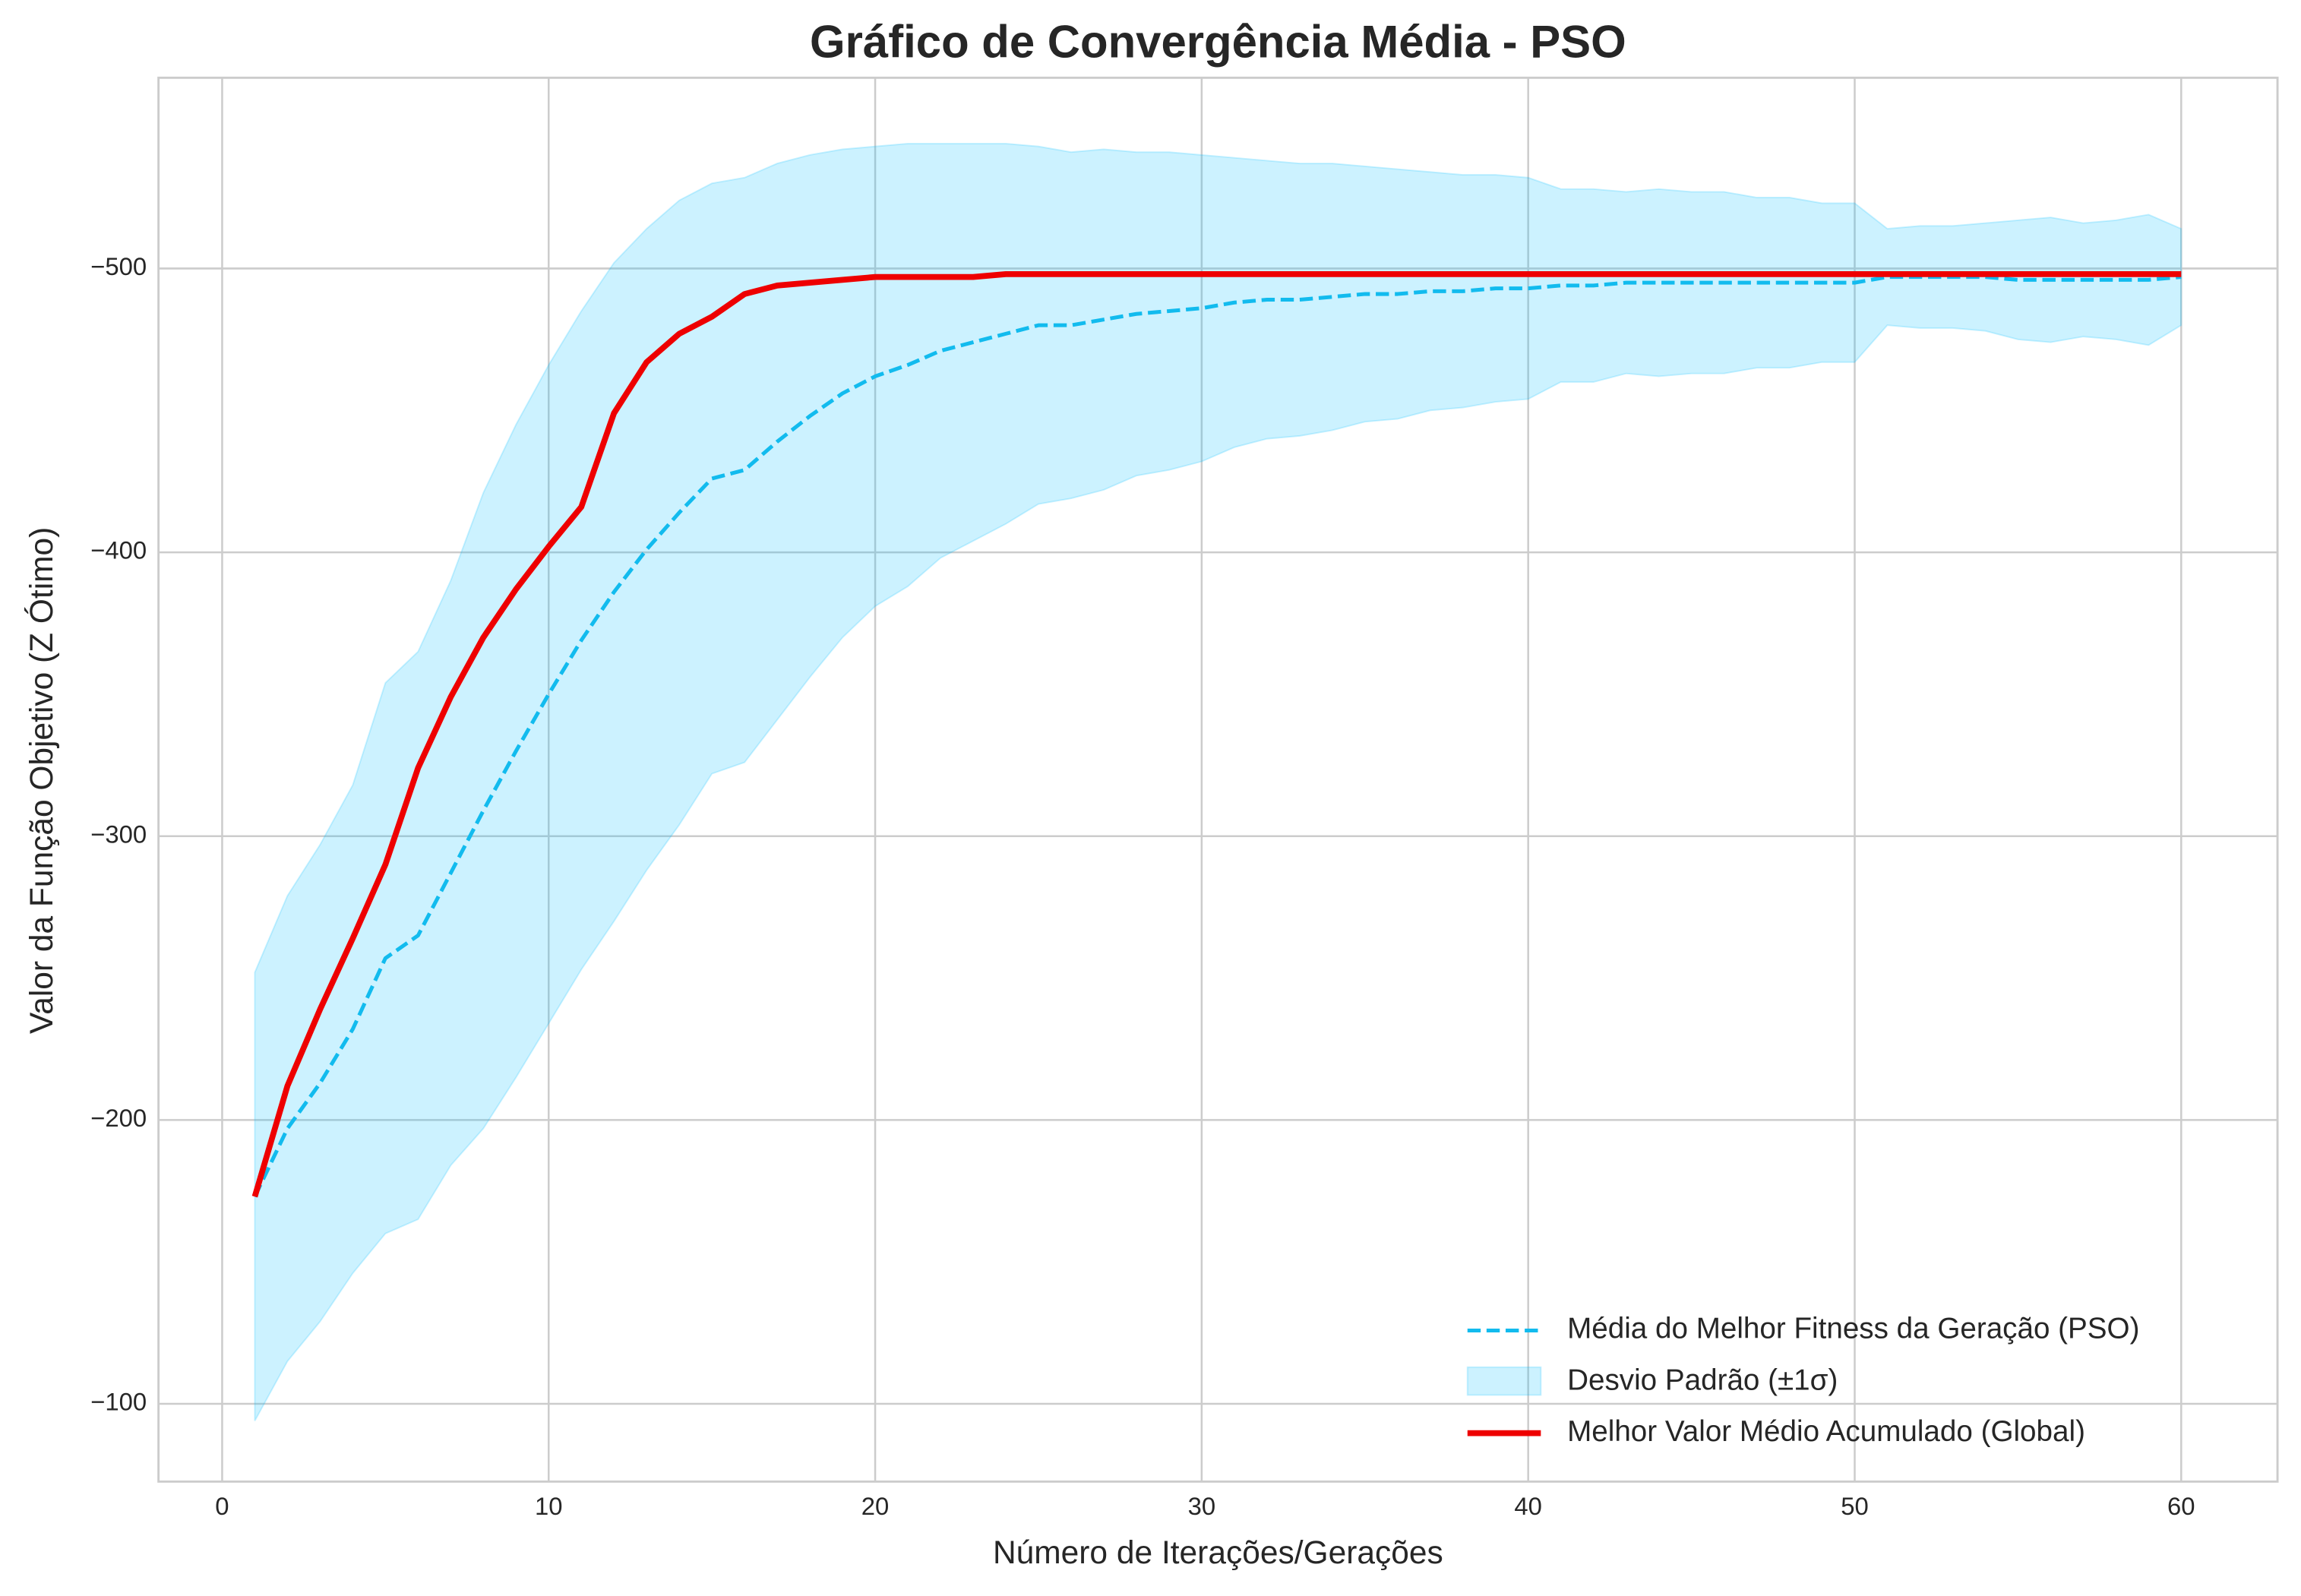 The height and width of the screenshot is (1596, 2301). What do you see at coordinates (118, 1118) in the screenshot?
I see `y-tick-label: −200` at bounding box center [118, 1118].